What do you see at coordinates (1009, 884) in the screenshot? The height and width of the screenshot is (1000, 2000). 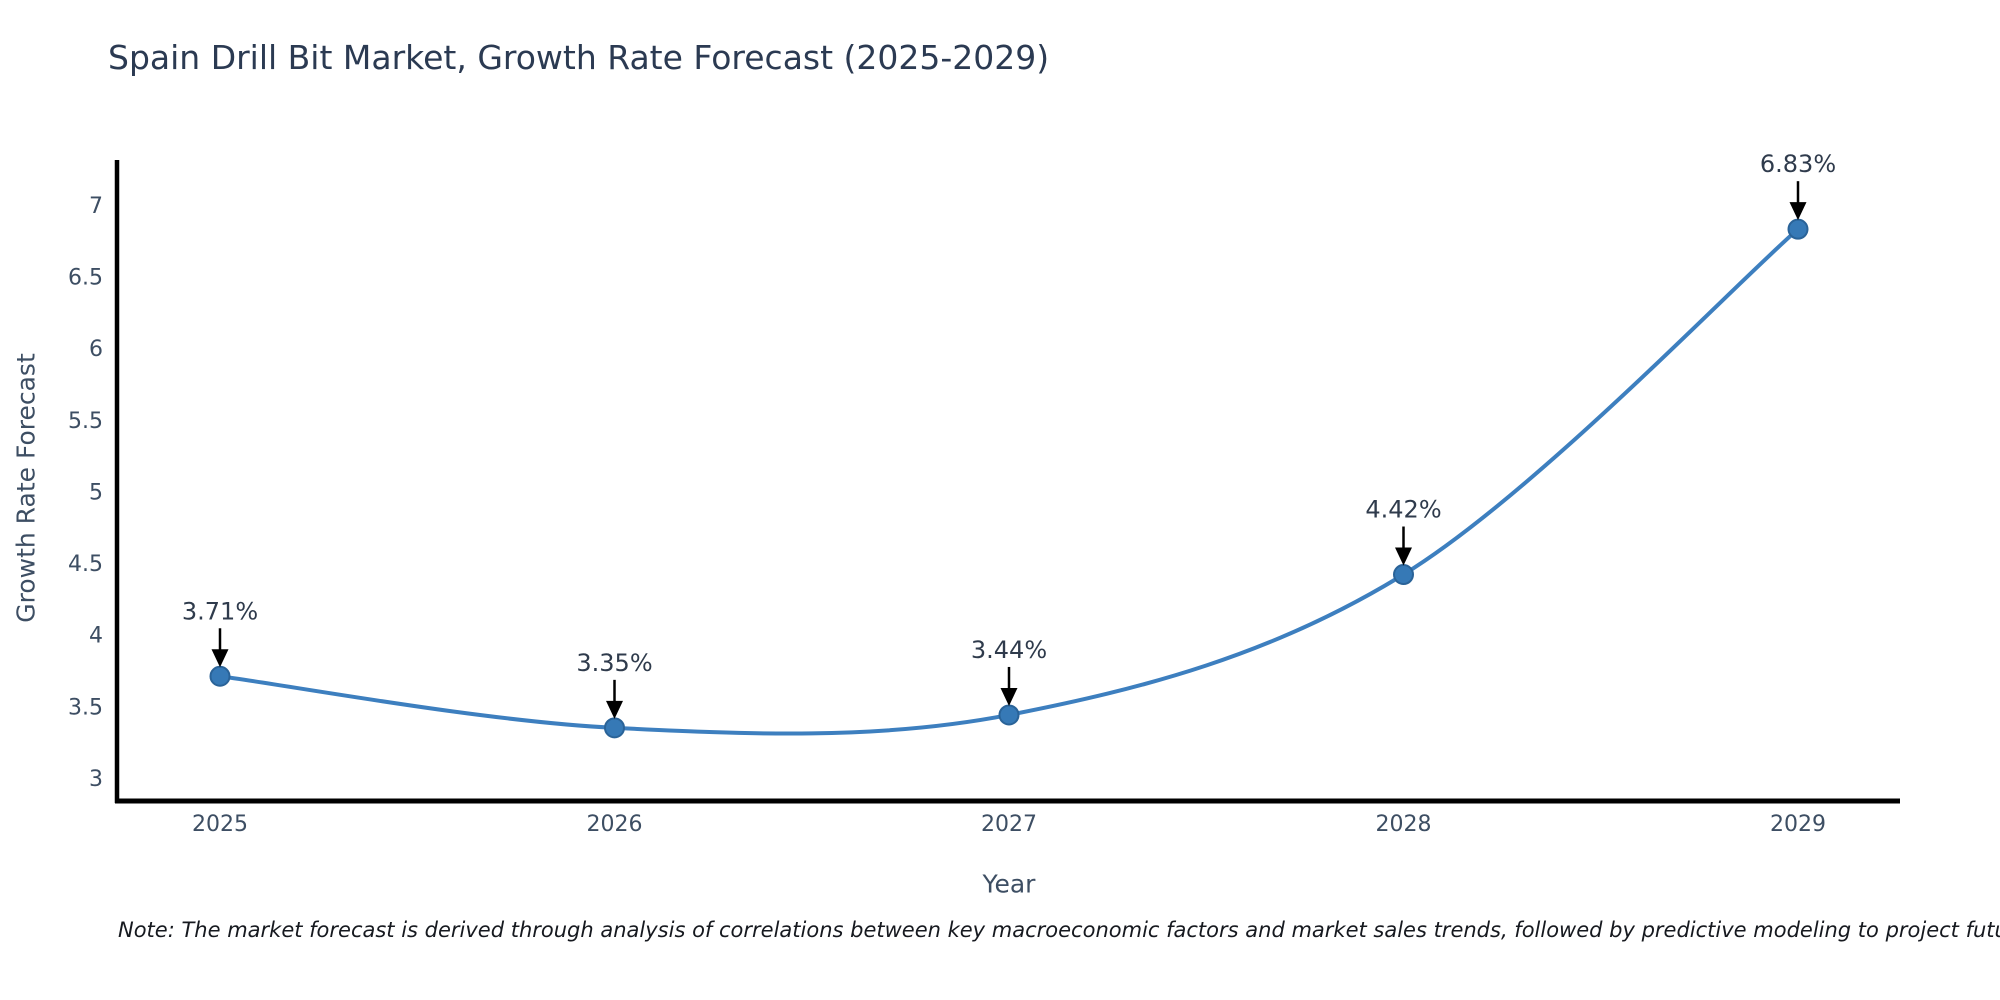 I see `x-axis-title: Year` at bounding box center [1009, 884].